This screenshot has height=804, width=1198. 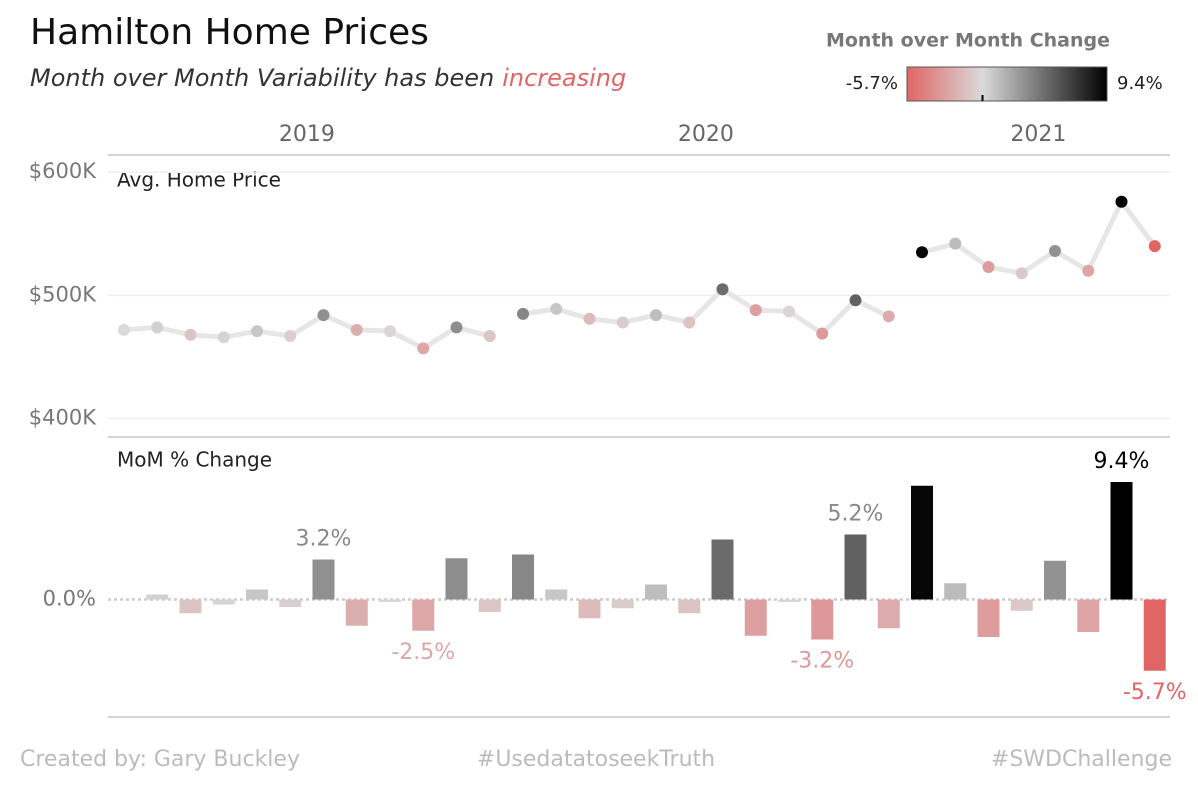 I want to click on subtitle-highlight: increasing, so click(x=564, y=78).